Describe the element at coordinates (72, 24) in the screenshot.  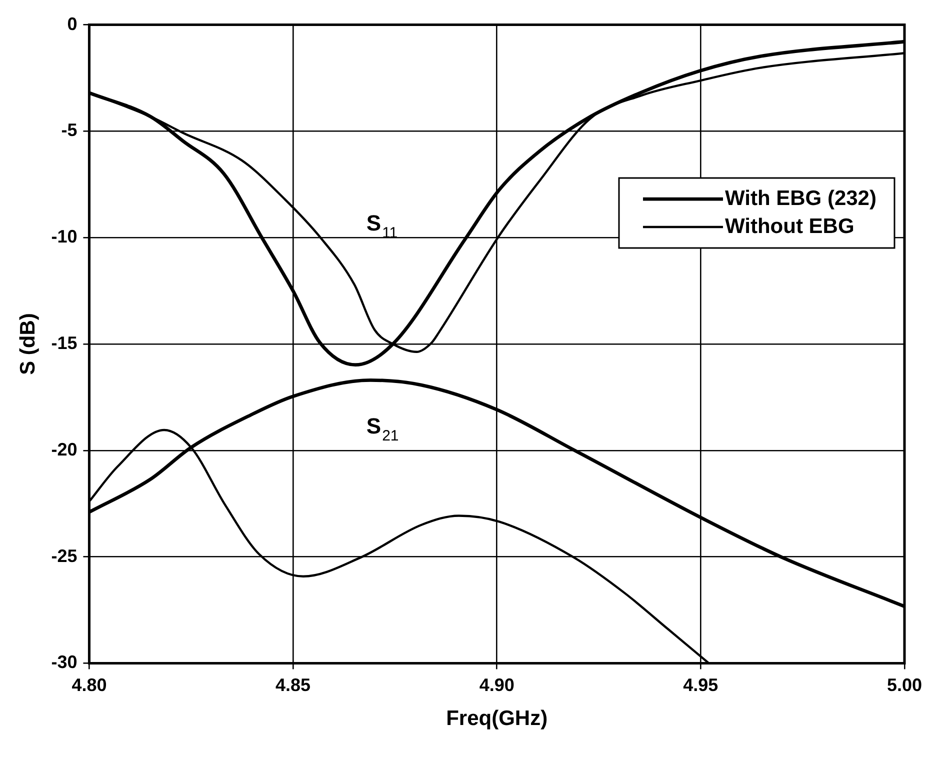
I see `y-tick-label: 0` at that location.